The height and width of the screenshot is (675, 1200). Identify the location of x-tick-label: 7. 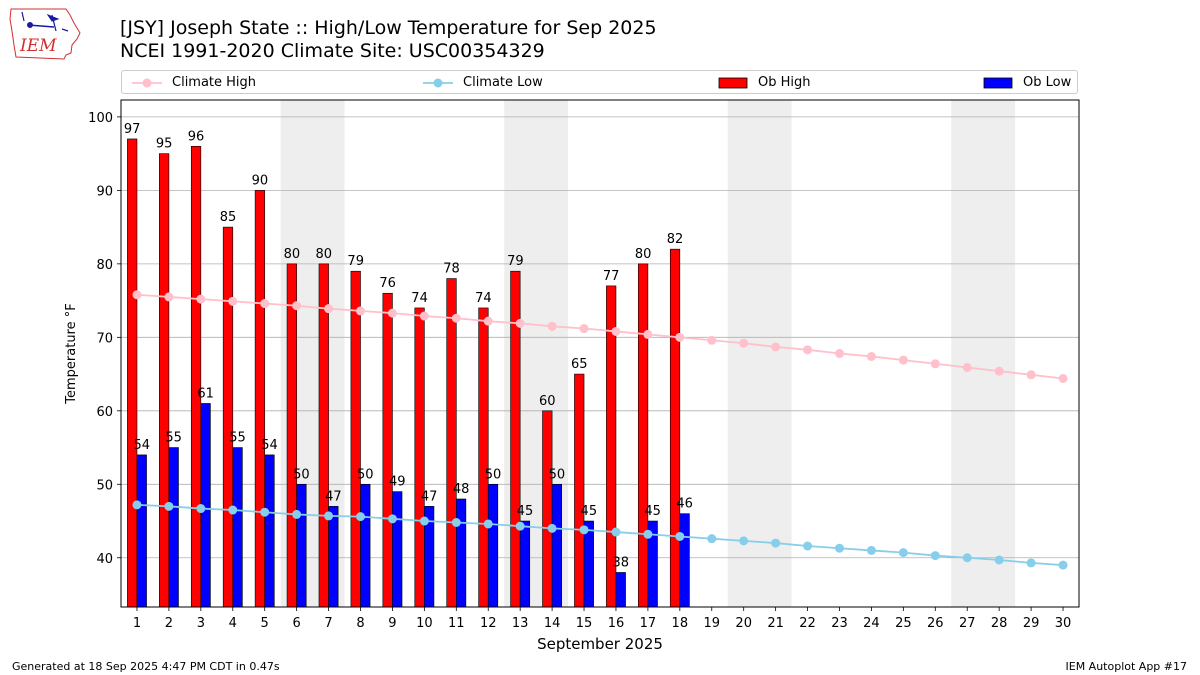
(328, 623).